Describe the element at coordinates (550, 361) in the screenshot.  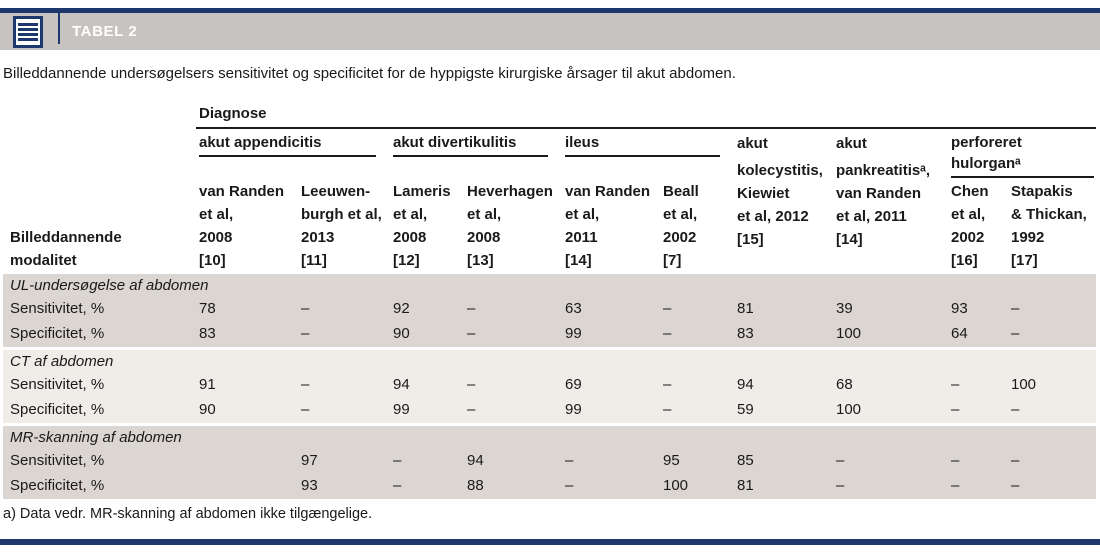
I see `section-row-ct: CT af abdomen` at that location.